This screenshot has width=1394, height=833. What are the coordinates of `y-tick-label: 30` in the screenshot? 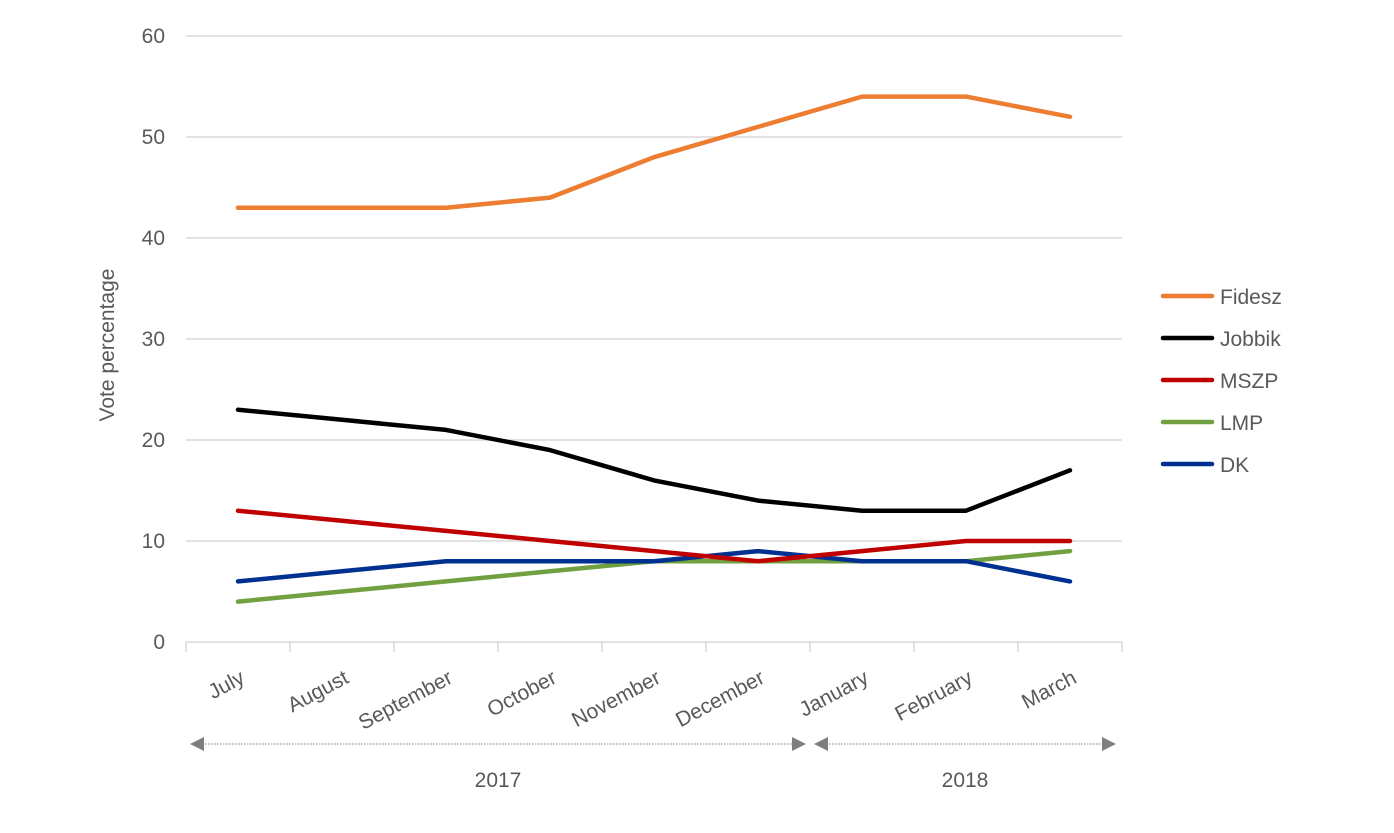 It's located at (153, 339).